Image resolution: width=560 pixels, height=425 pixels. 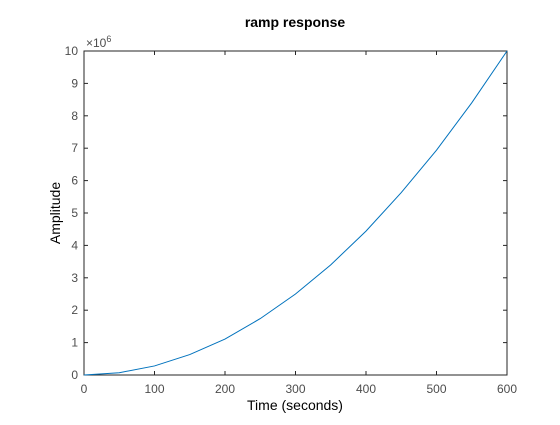 What do you see at coordinates (84, 389) in the screenshot?
I see `x-tick-label: 0` at bounding box center [84, 389].